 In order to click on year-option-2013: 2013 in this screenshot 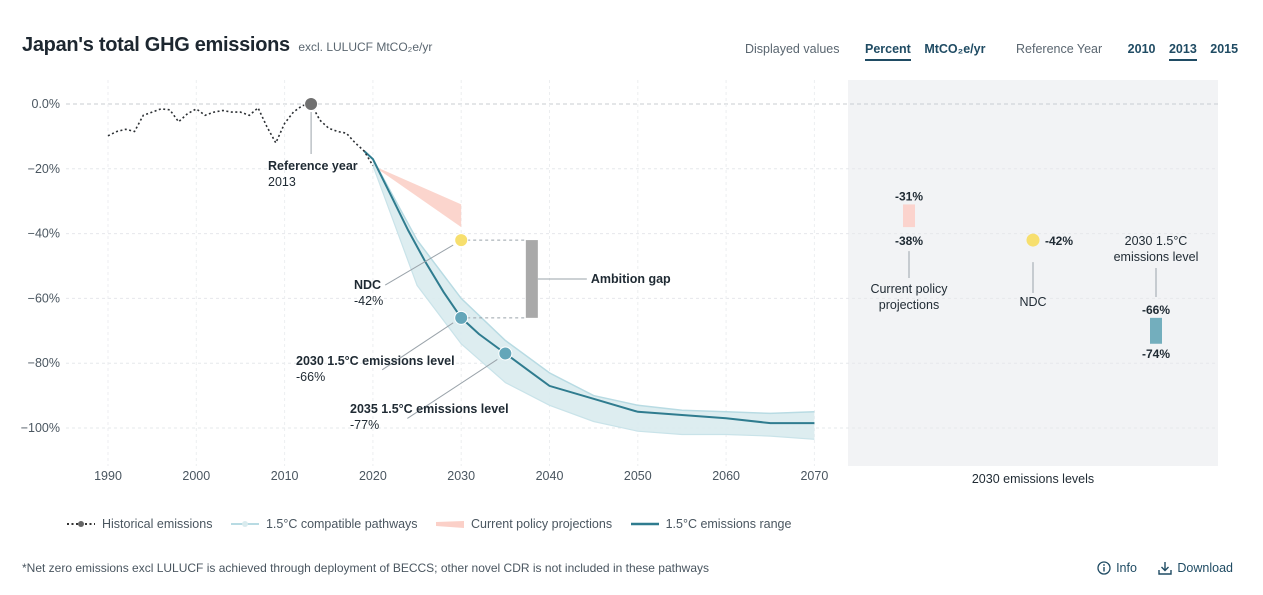, I will do `click(1182, 51)`.